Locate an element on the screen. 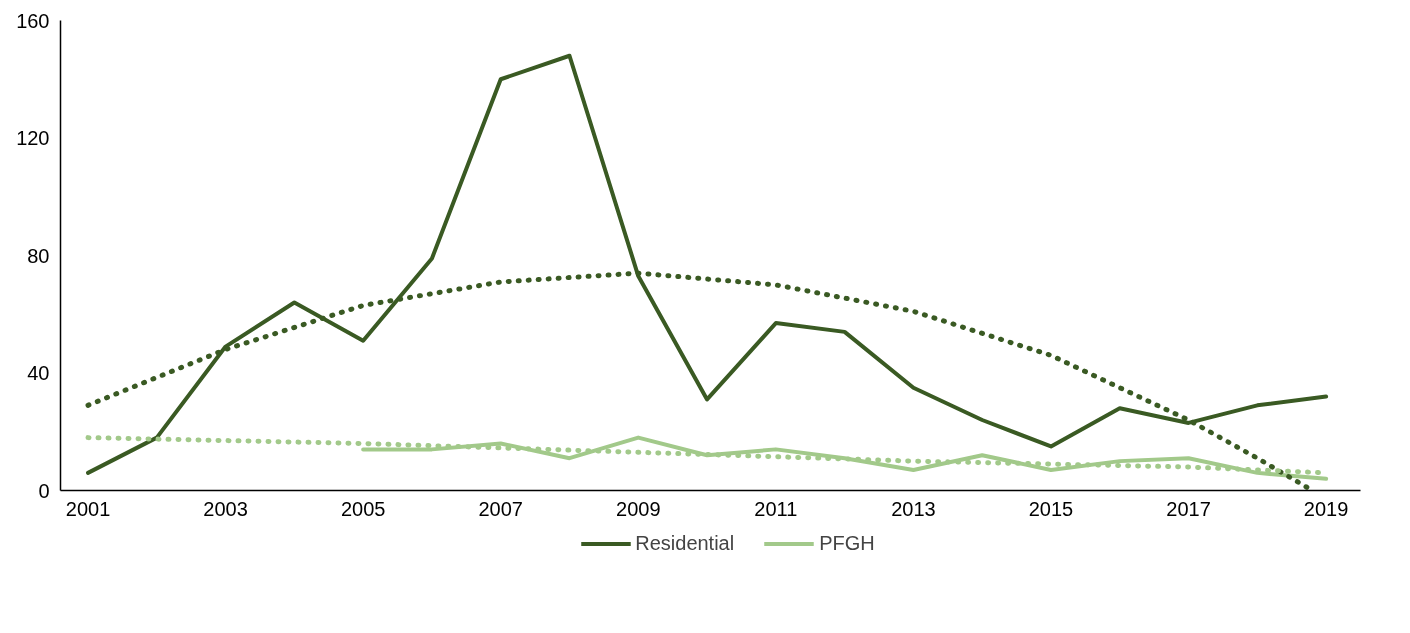  y-tick-label: 80 is located at coordinates (38, 255).